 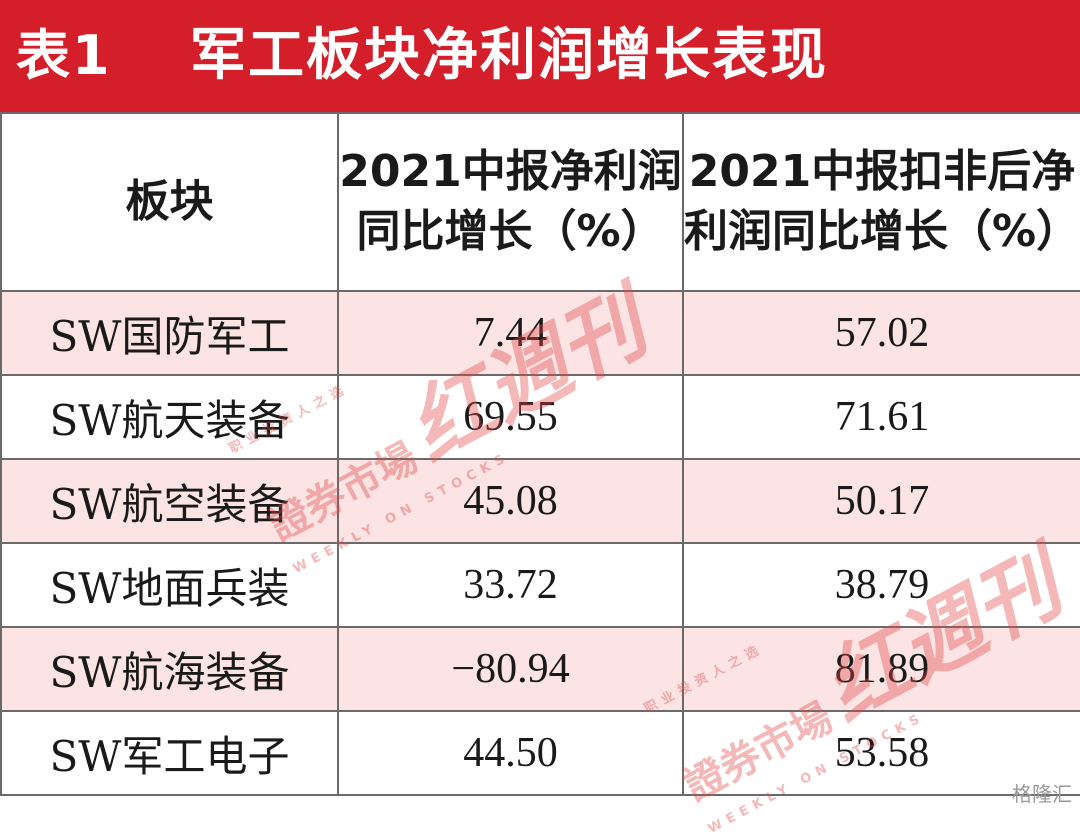 What do you see at coordinates (881, 501) in the screenshot?
I see `deducted-growth-cell: 50.17` at bounding box center [881, 501].